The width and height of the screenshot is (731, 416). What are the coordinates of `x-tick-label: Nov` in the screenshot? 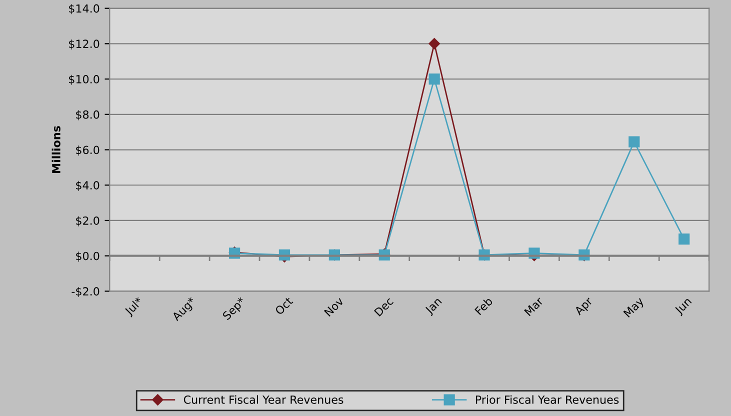 It's located at (334, 306).